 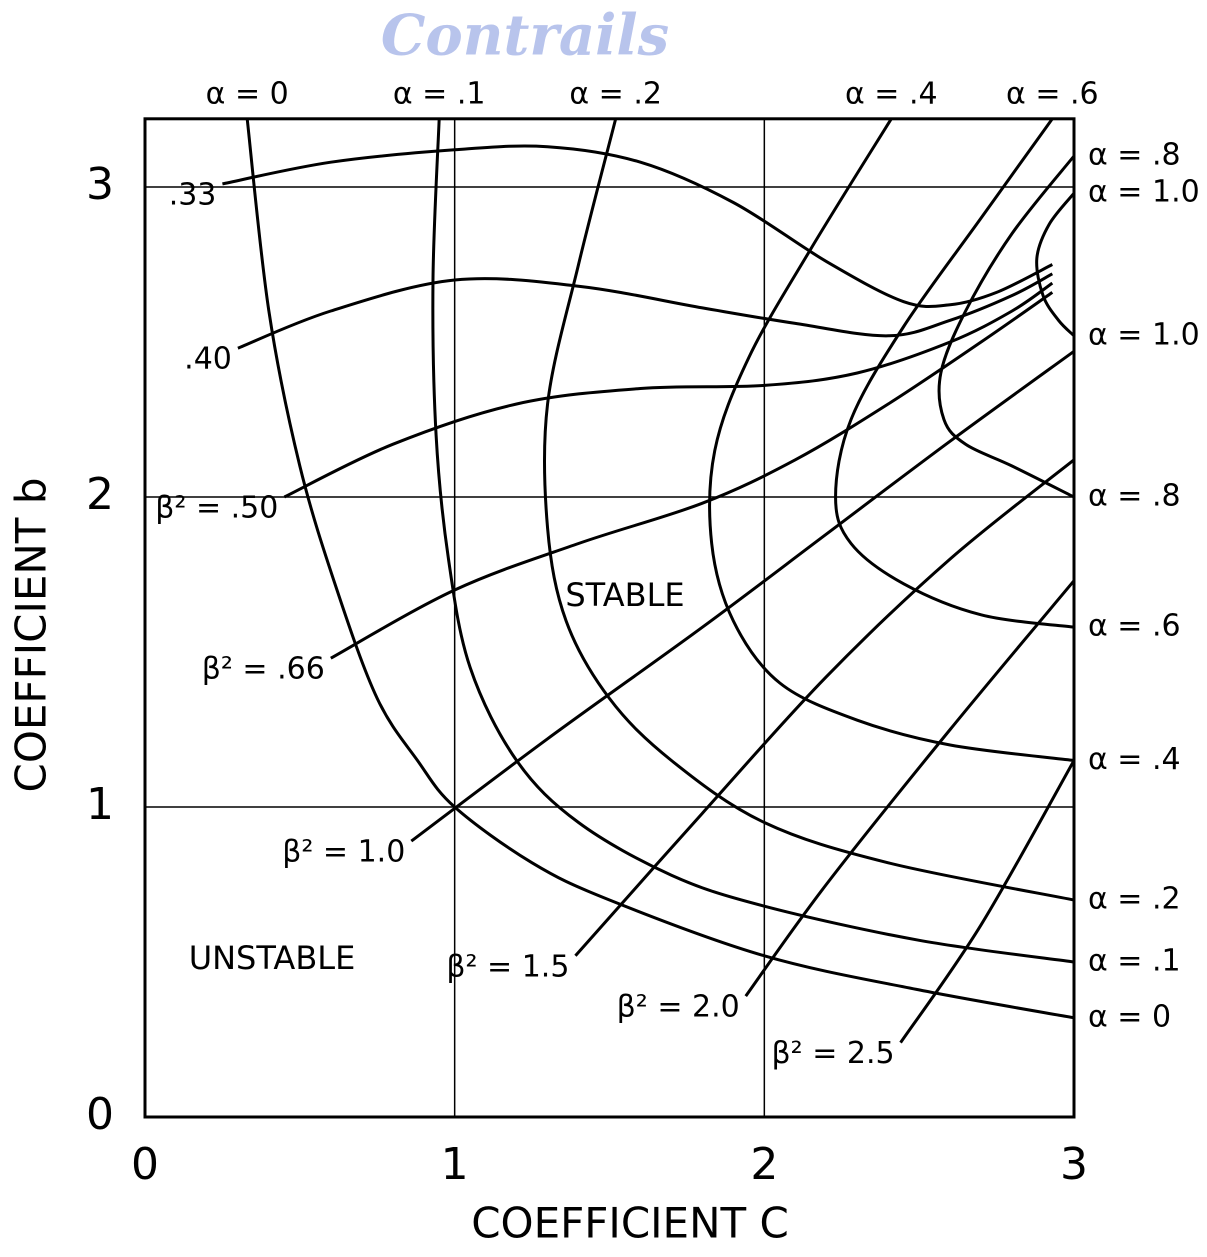 What do you see at coordinates (31, 635) in the screenshot?
I see `y-axis-label: COEFFICIENT b` at bounding box center [31, 635].